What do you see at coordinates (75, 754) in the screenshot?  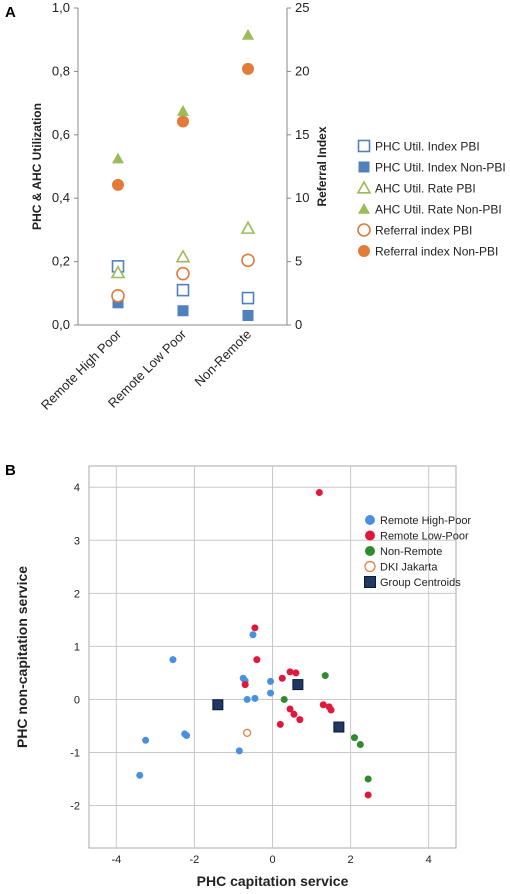 I see `y-tick-label: -1` at bounding box center [75, 754].